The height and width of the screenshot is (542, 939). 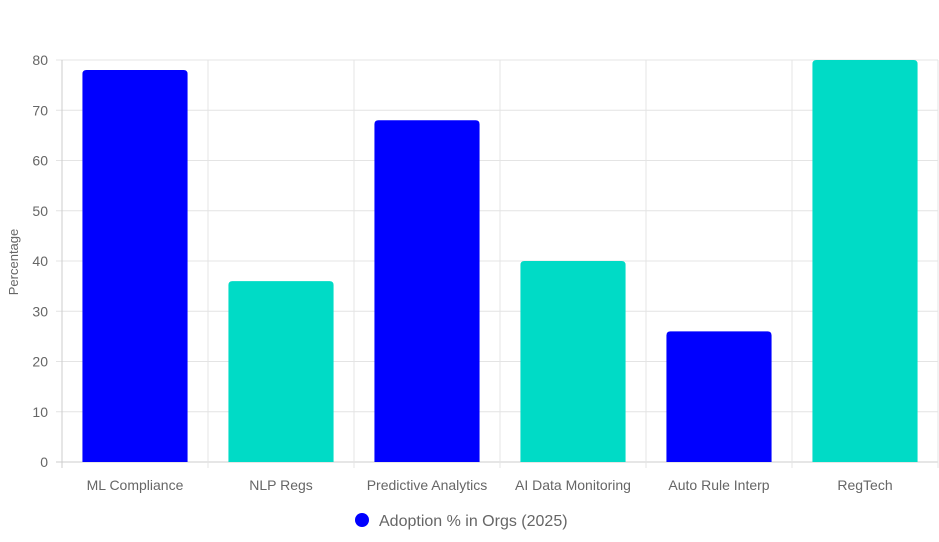 What do you see at coordinates (864, 485) in the screenshot?
I see `x-tick-label: RegTech` at bounding box center [864, 485].